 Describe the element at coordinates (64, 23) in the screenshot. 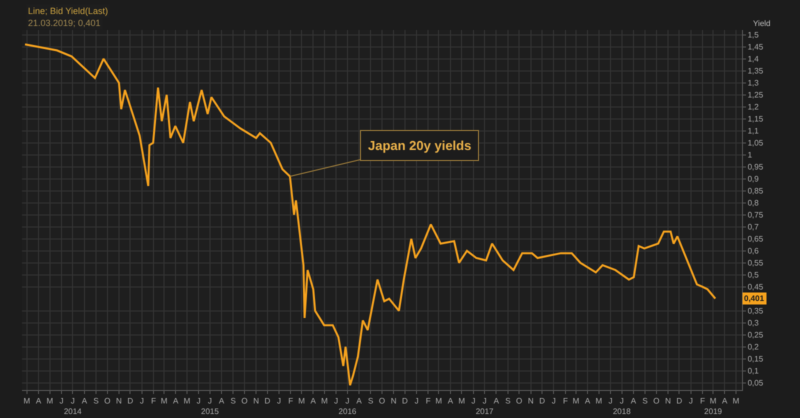

I see `chart-subtitle: 21.03.2019; 0,401` at that location.